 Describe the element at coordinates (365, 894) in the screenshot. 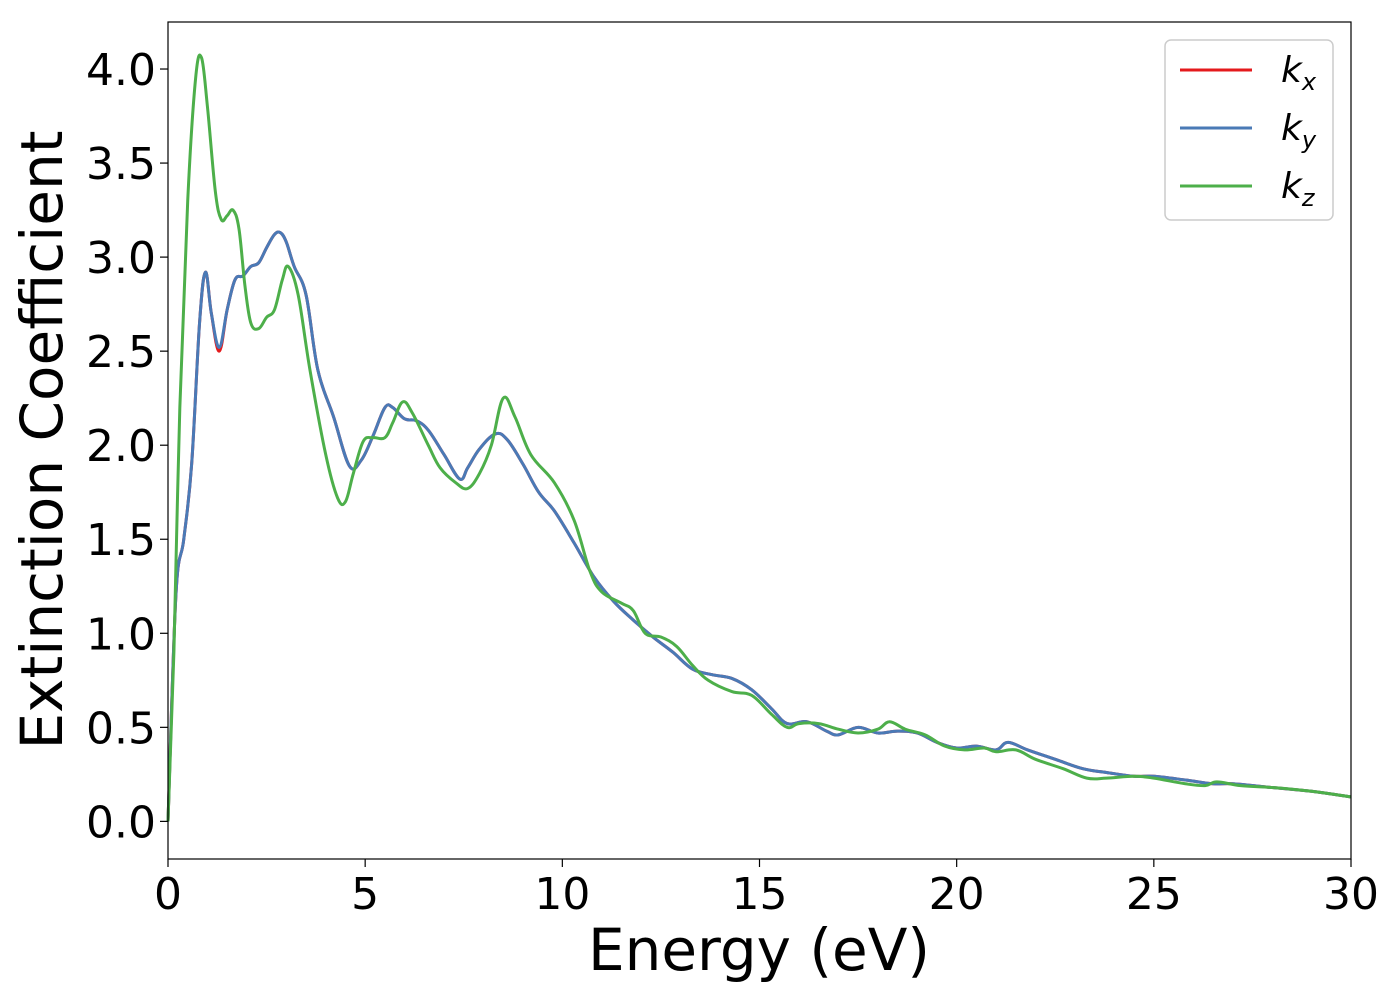

I see `x-tick-label: 5` at that location.